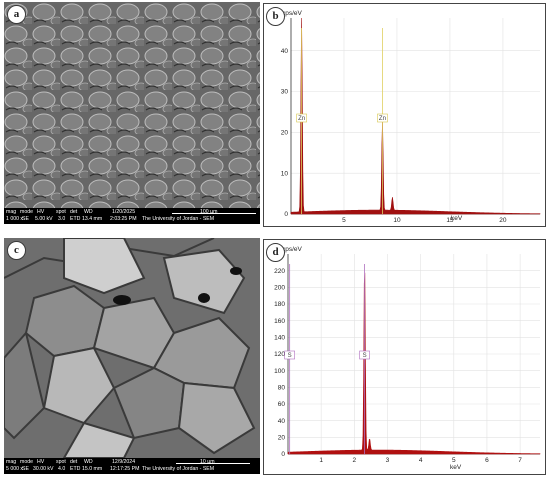  Describe the element at coordinates (321, 460) in the screenshot. I see `x-tick-label: 1` at that location.